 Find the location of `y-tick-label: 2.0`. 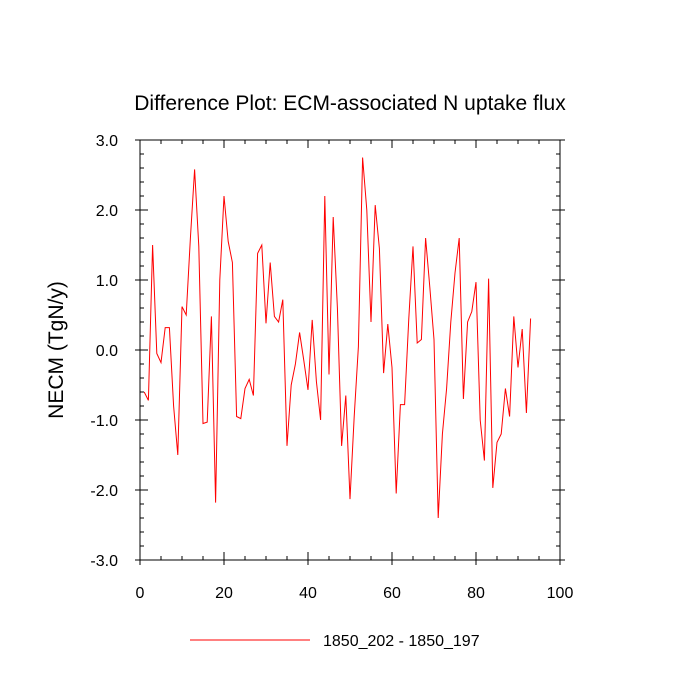

y-tick-label: 2.0 is located at coordinates (107, 211).